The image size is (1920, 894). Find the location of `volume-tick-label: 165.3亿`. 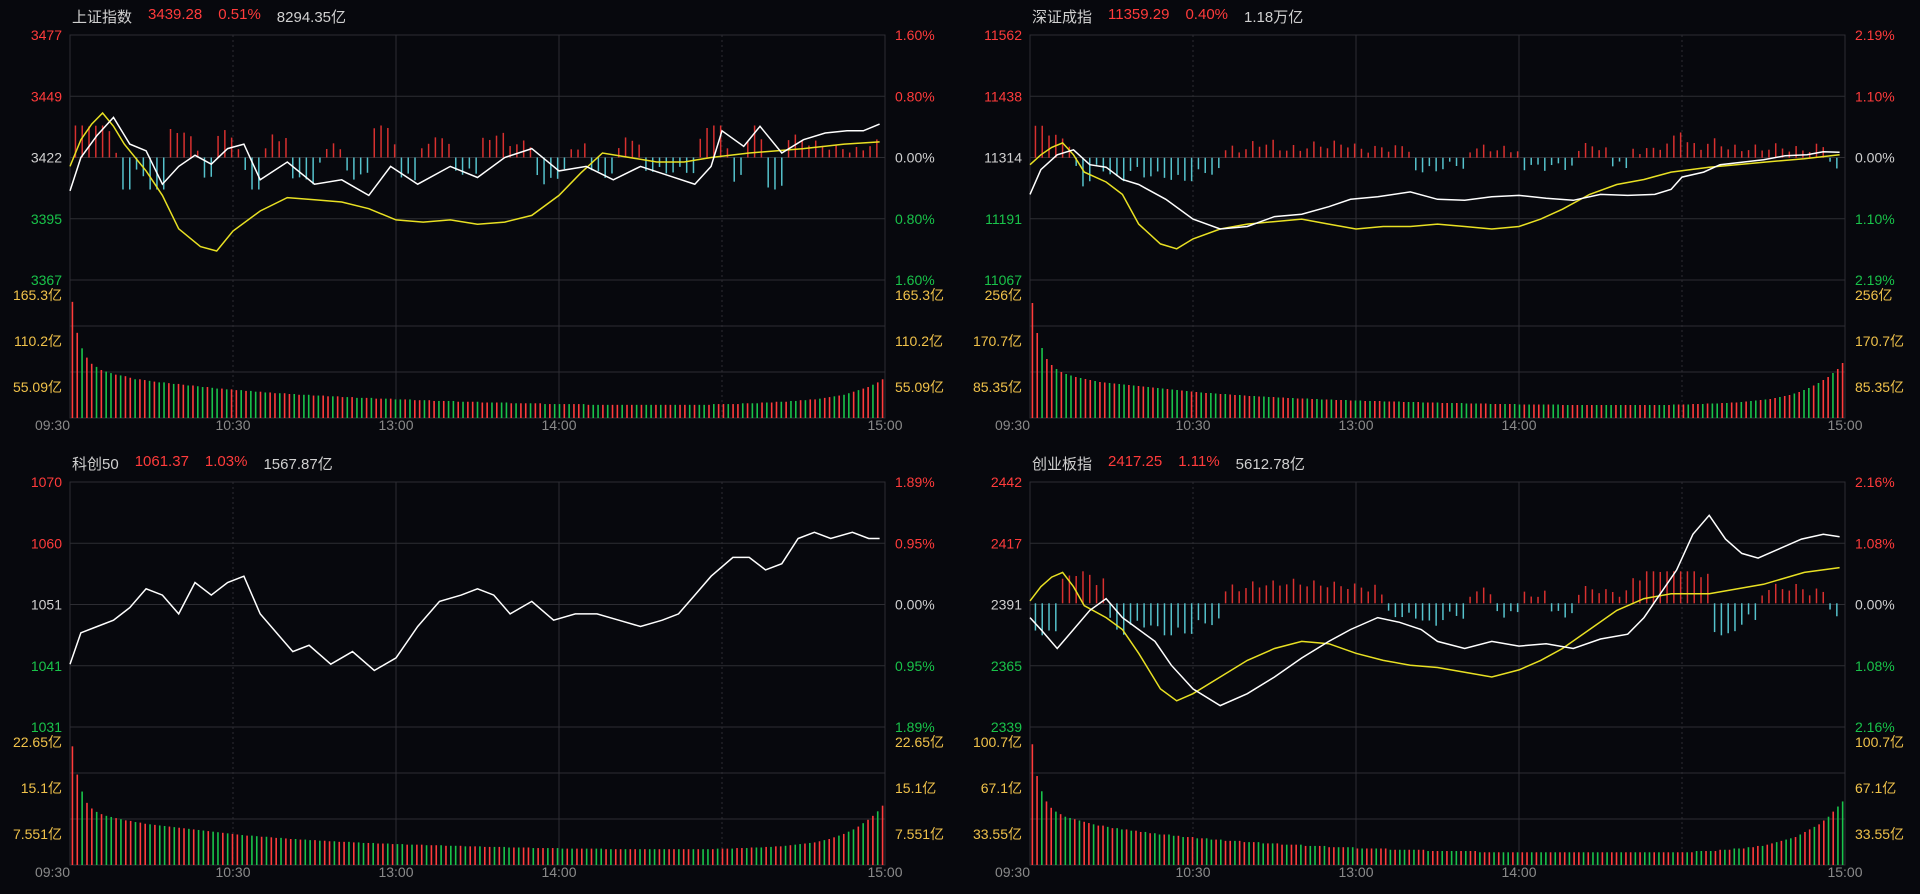

volume-tick-label: 165.3亿 is located at coordinates (919, 295).